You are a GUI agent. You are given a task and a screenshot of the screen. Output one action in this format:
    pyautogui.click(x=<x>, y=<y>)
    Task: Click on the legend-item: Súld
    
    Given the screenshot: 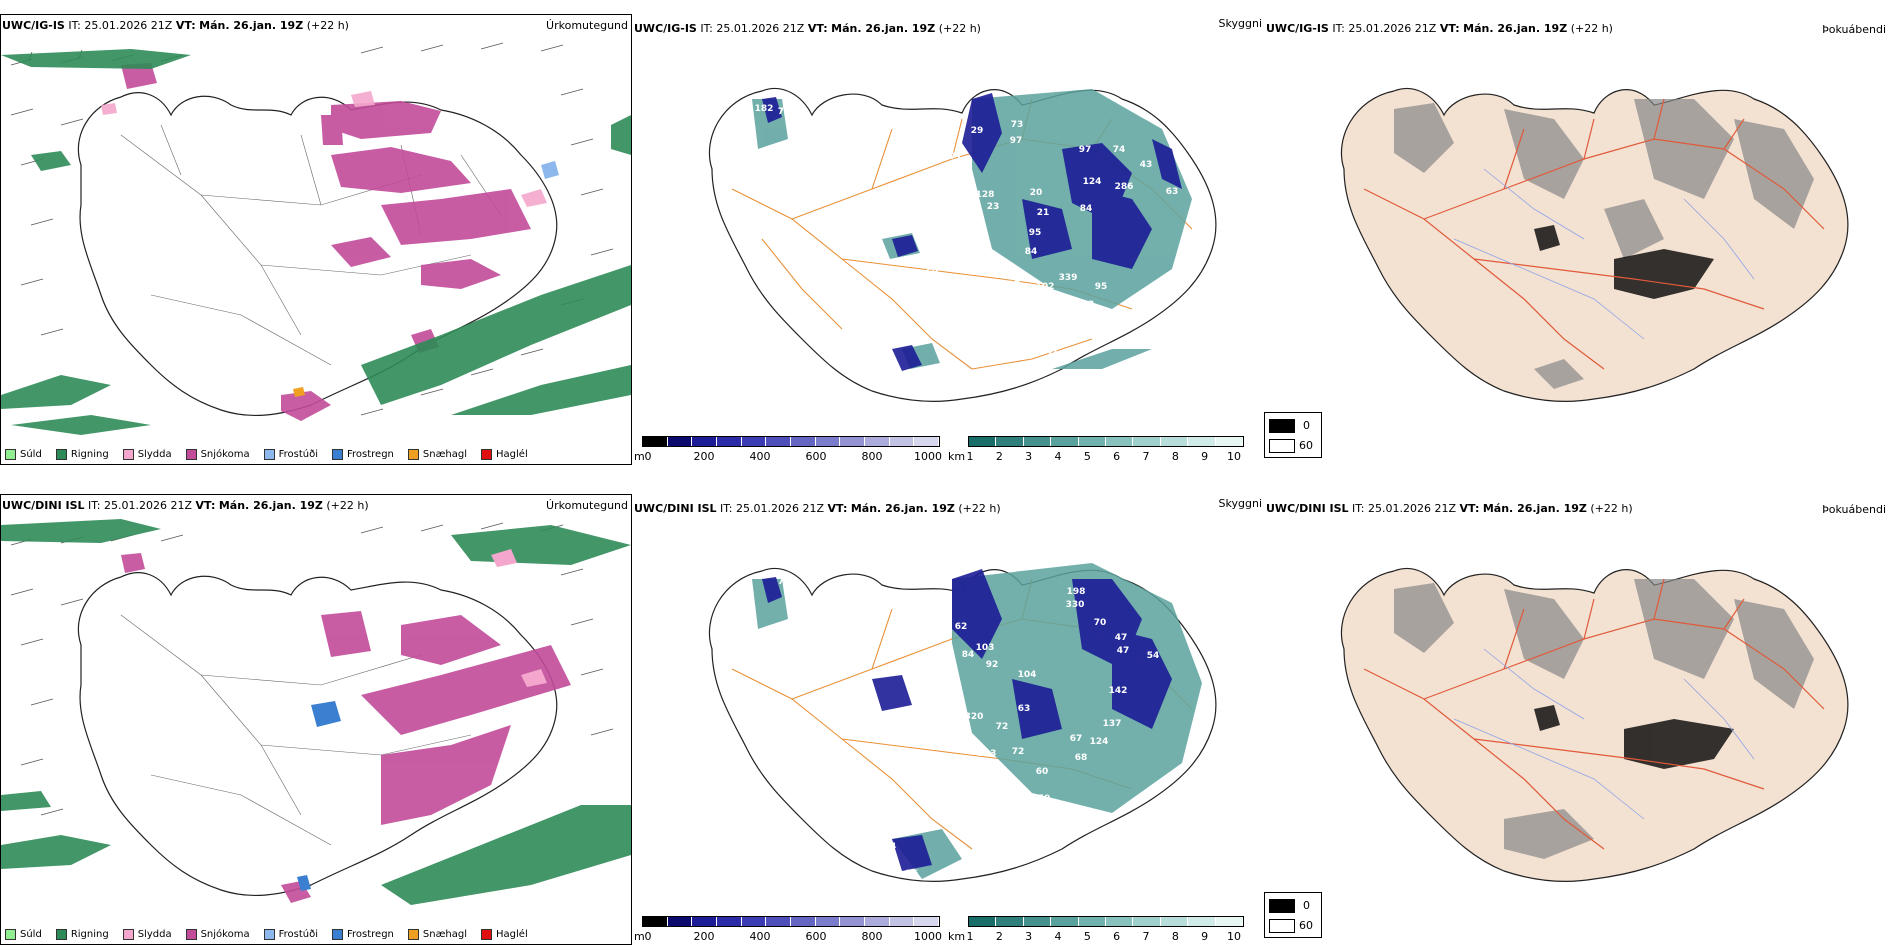 What is the action you would take?
    pyautogui.click(x=23, y=934)
    